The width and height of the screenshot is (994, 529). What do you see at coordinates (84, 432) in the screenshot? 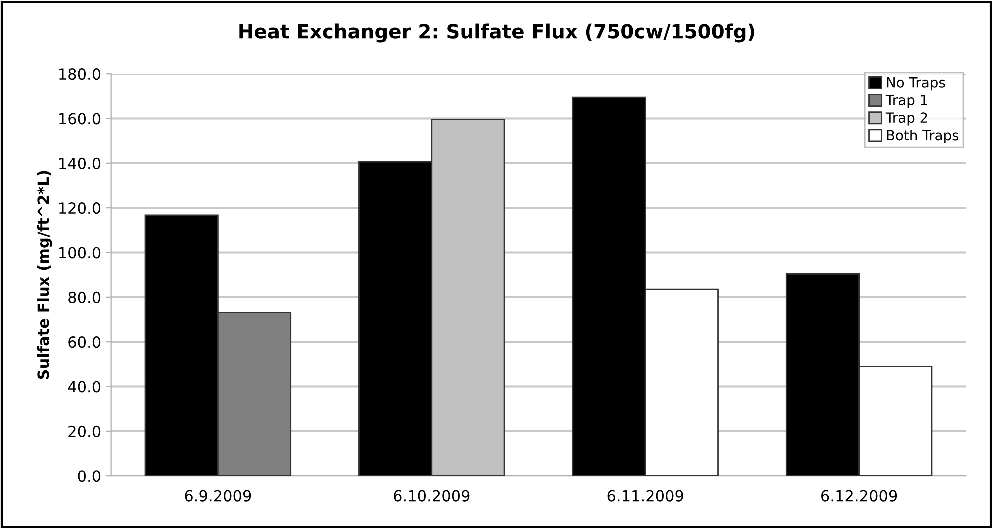
I see `y-tick-label: 20.0` at bounding box center [84, 432].